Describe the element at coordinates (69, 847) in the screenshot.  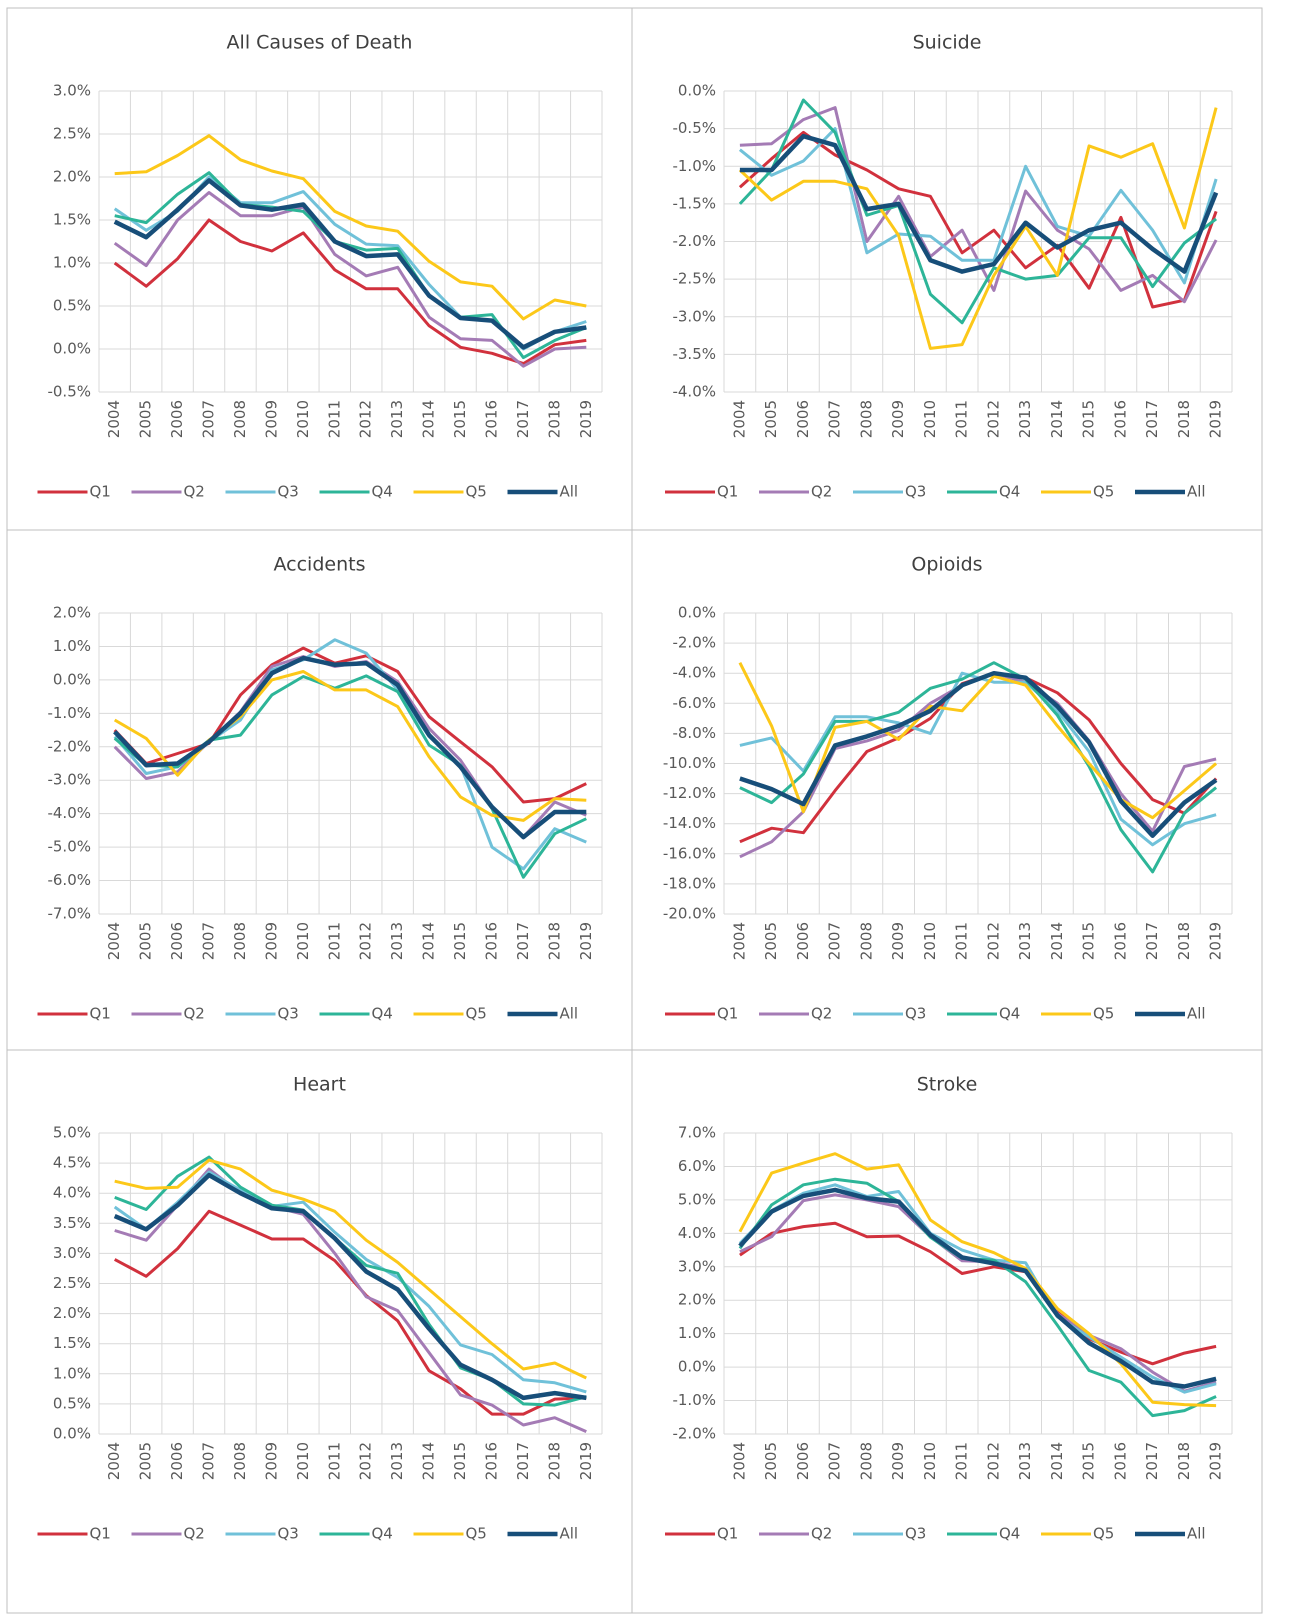
I see `y-tick-label: -5.0%` at that location.